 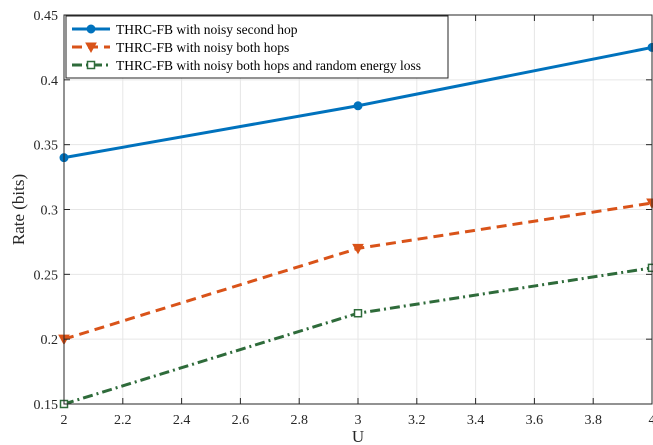 What do you see at coordinates (46, 275) in the screenshot?
I see `y-tick-label: 0.25` at bounding box center [46, 275].